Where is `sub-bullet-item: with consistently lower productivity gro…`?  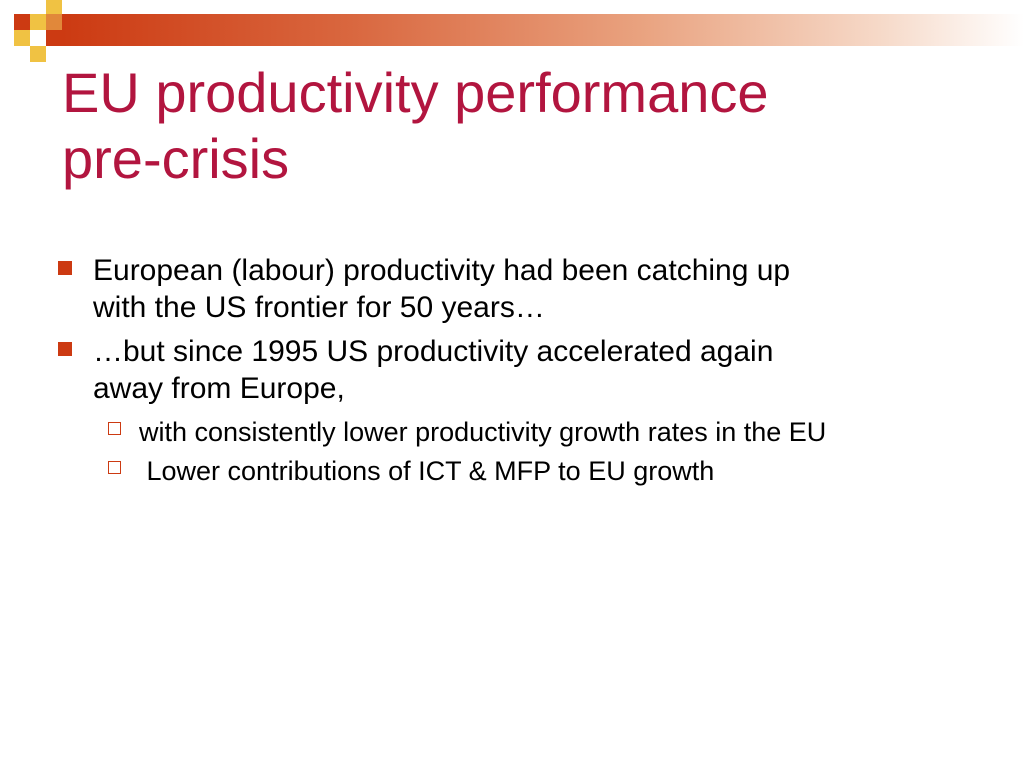
sub-bullet-item: with consistently lower productivity gro… is located at coordinates (516, 432).